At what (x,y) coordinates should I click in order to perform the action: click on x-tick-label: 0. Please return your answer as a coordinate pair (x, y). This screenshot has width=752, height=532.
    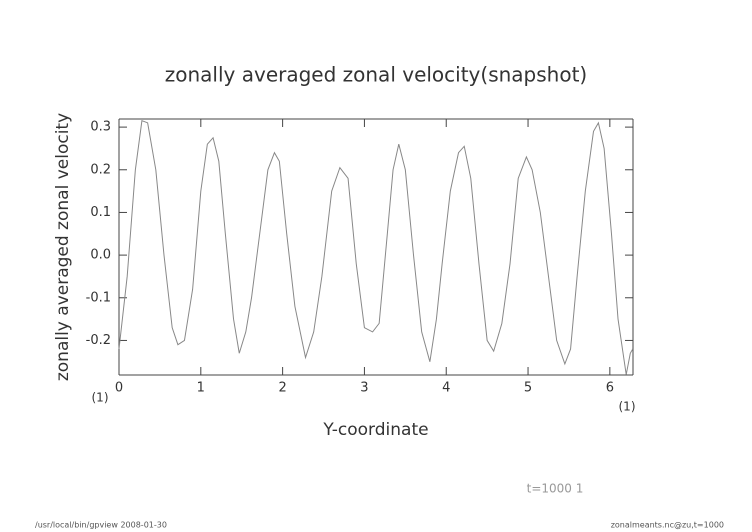
    Looking at the image, I should click on (119, 388).